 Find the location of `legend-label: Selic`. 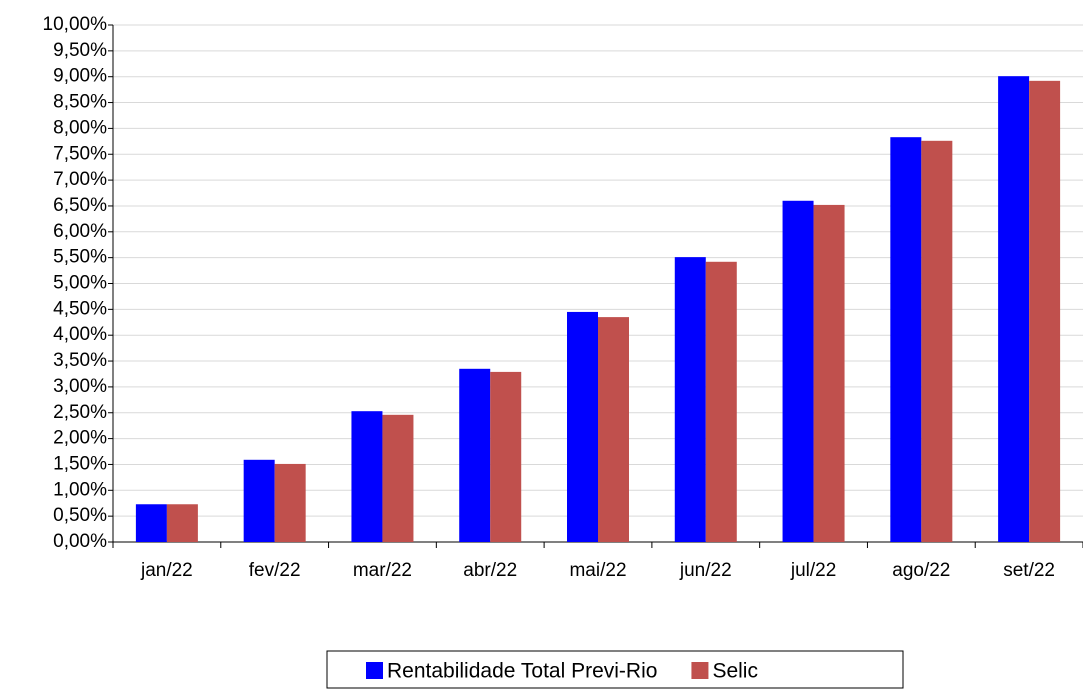

legend-label: Selic is located at coordinates (735, 671).